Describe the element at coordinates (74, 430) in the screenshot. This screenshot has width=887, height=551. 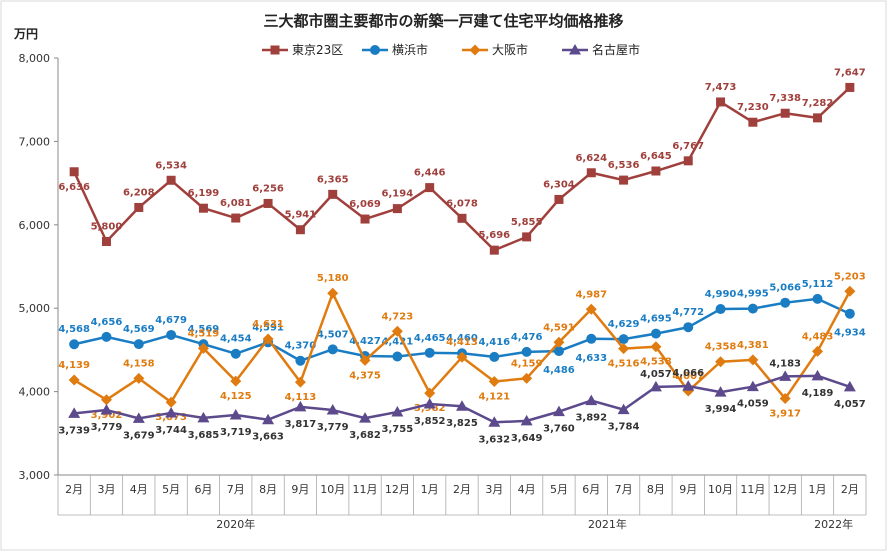
I see `data-label: 3,739` at that location.